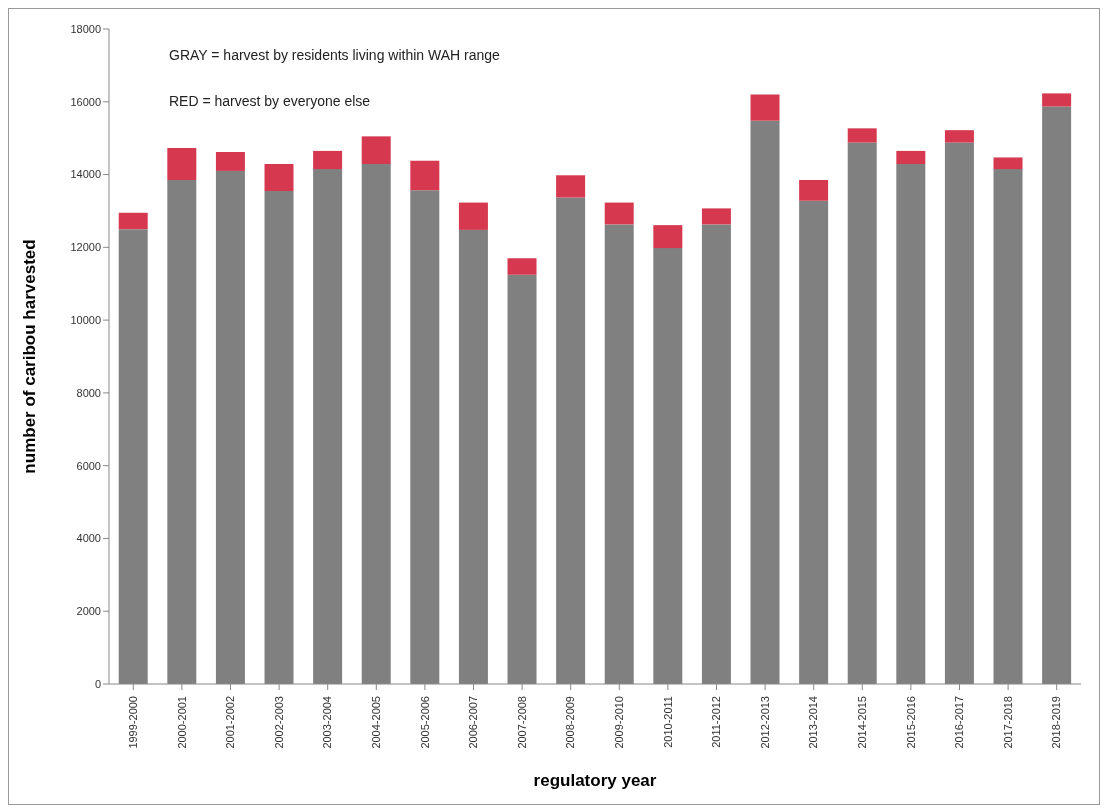  What do you see at coordinates (862, 722) in the screenshot?
I see `x-tick-label: 2014-2015` at bounding box center [862, 722].